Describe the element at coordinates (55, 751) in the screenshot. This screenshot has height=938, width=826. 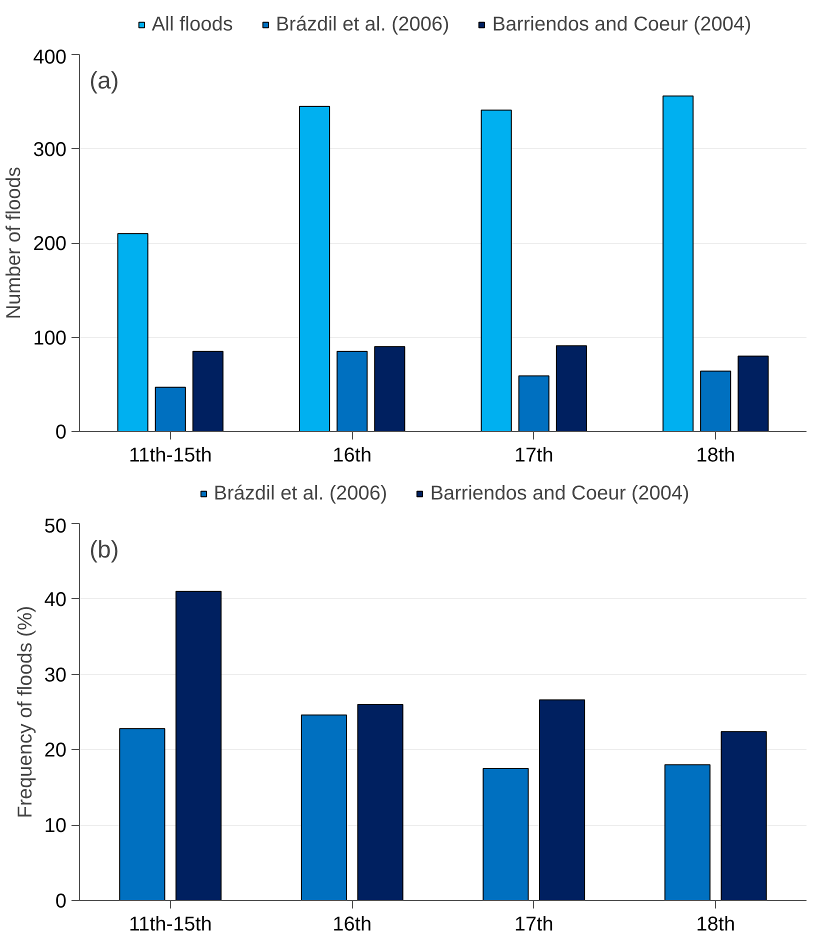
I see `y-tick-label: 20` at that location.